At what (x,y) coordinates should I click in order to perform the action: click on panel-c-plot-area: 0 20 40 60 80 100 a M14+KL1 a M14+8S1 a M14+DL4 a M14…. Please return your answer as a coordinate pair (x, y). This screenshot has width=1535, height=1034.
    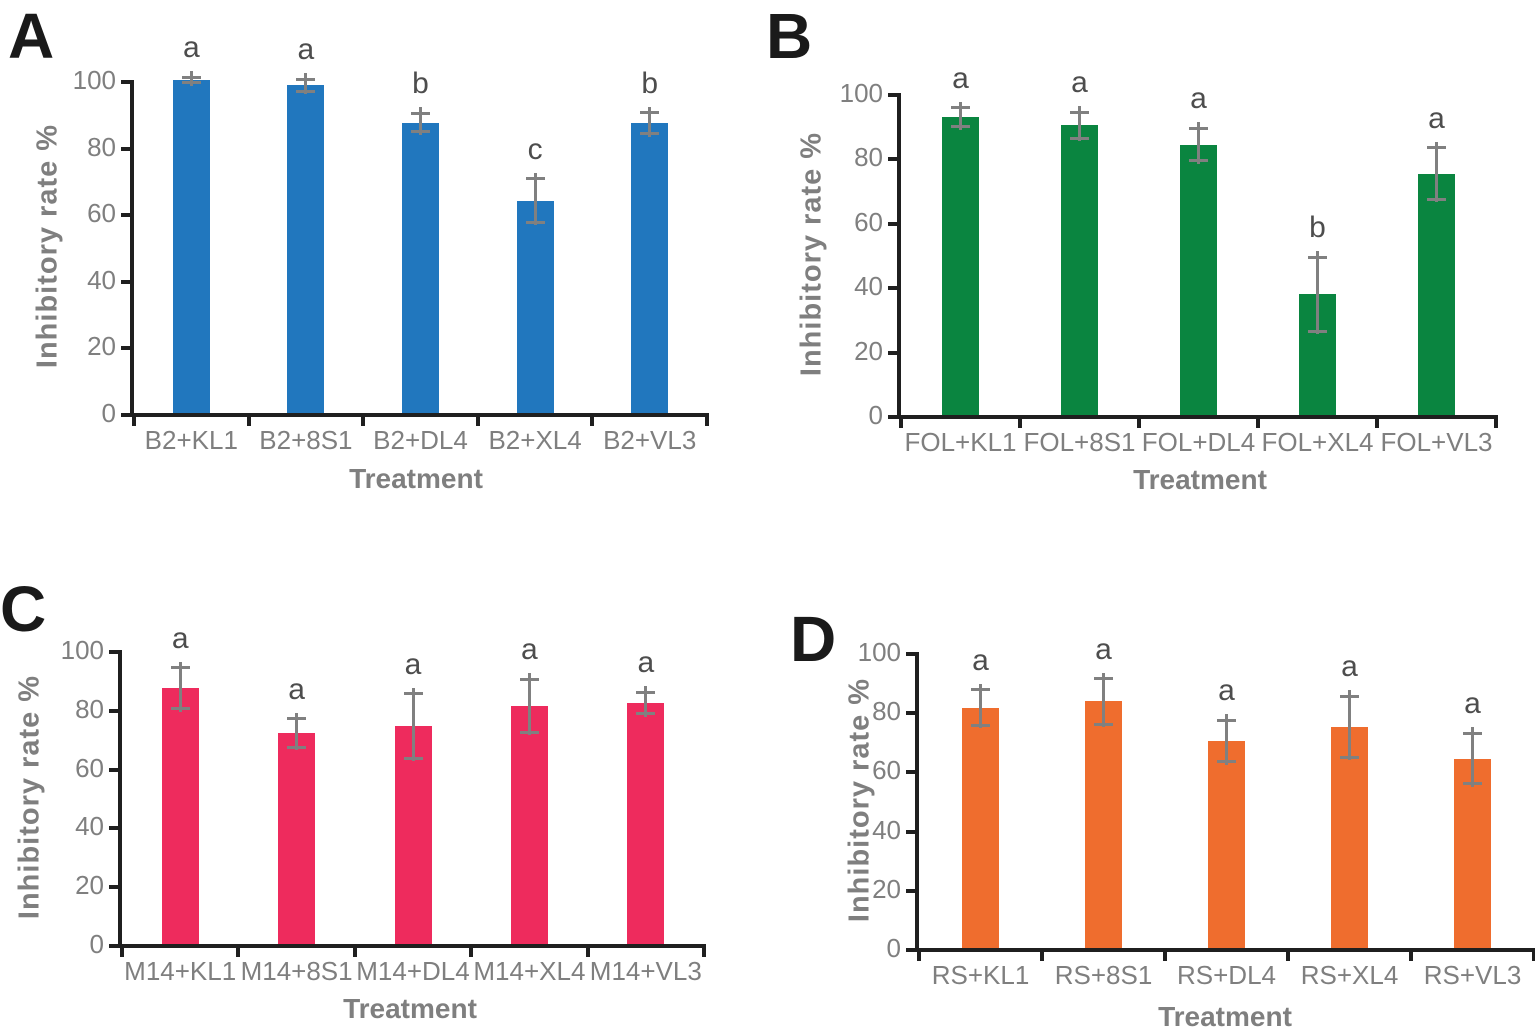
    Looking at the image, I should click on (383, 803).